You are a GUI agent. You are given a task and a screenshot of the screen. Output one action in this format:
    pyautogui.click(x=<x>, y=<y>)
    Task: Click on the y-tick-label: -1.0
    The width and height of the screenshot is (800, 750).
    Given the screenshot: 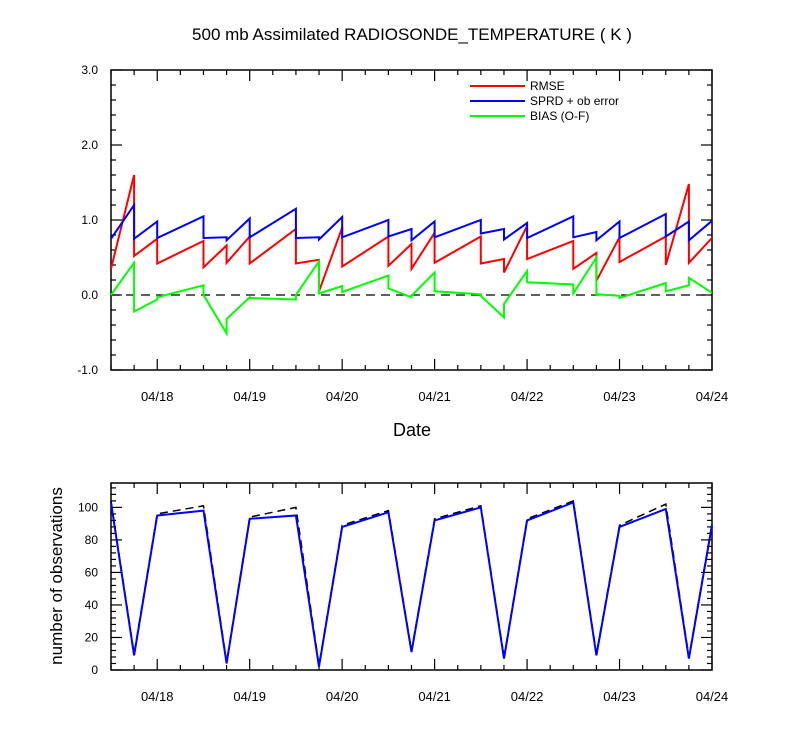 What is the action you would take?
    pyautogui.click(x=87, y=370)
    